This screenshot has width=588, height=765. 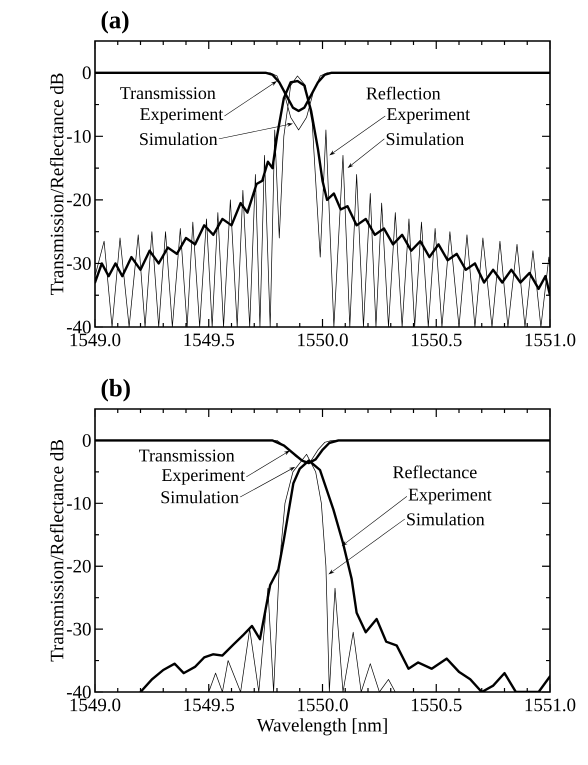 I want to click on x-axis-title: Wavelength [nm], so click(x=321, y=727).